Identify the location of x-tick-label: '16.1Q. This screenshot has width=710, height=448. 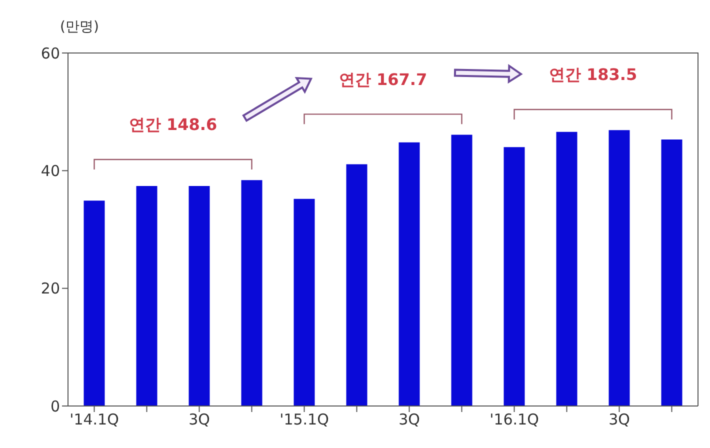
(514, 419).